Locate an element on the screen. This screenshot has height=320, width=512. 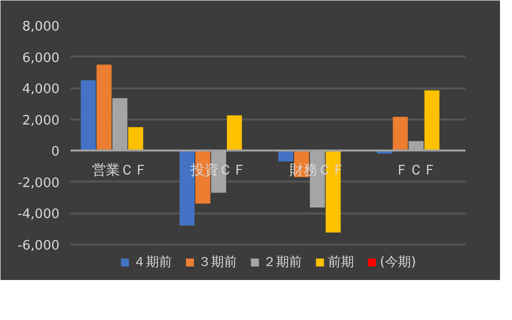
y-tick-label: -4,000 is located at coordinates (39, 214).